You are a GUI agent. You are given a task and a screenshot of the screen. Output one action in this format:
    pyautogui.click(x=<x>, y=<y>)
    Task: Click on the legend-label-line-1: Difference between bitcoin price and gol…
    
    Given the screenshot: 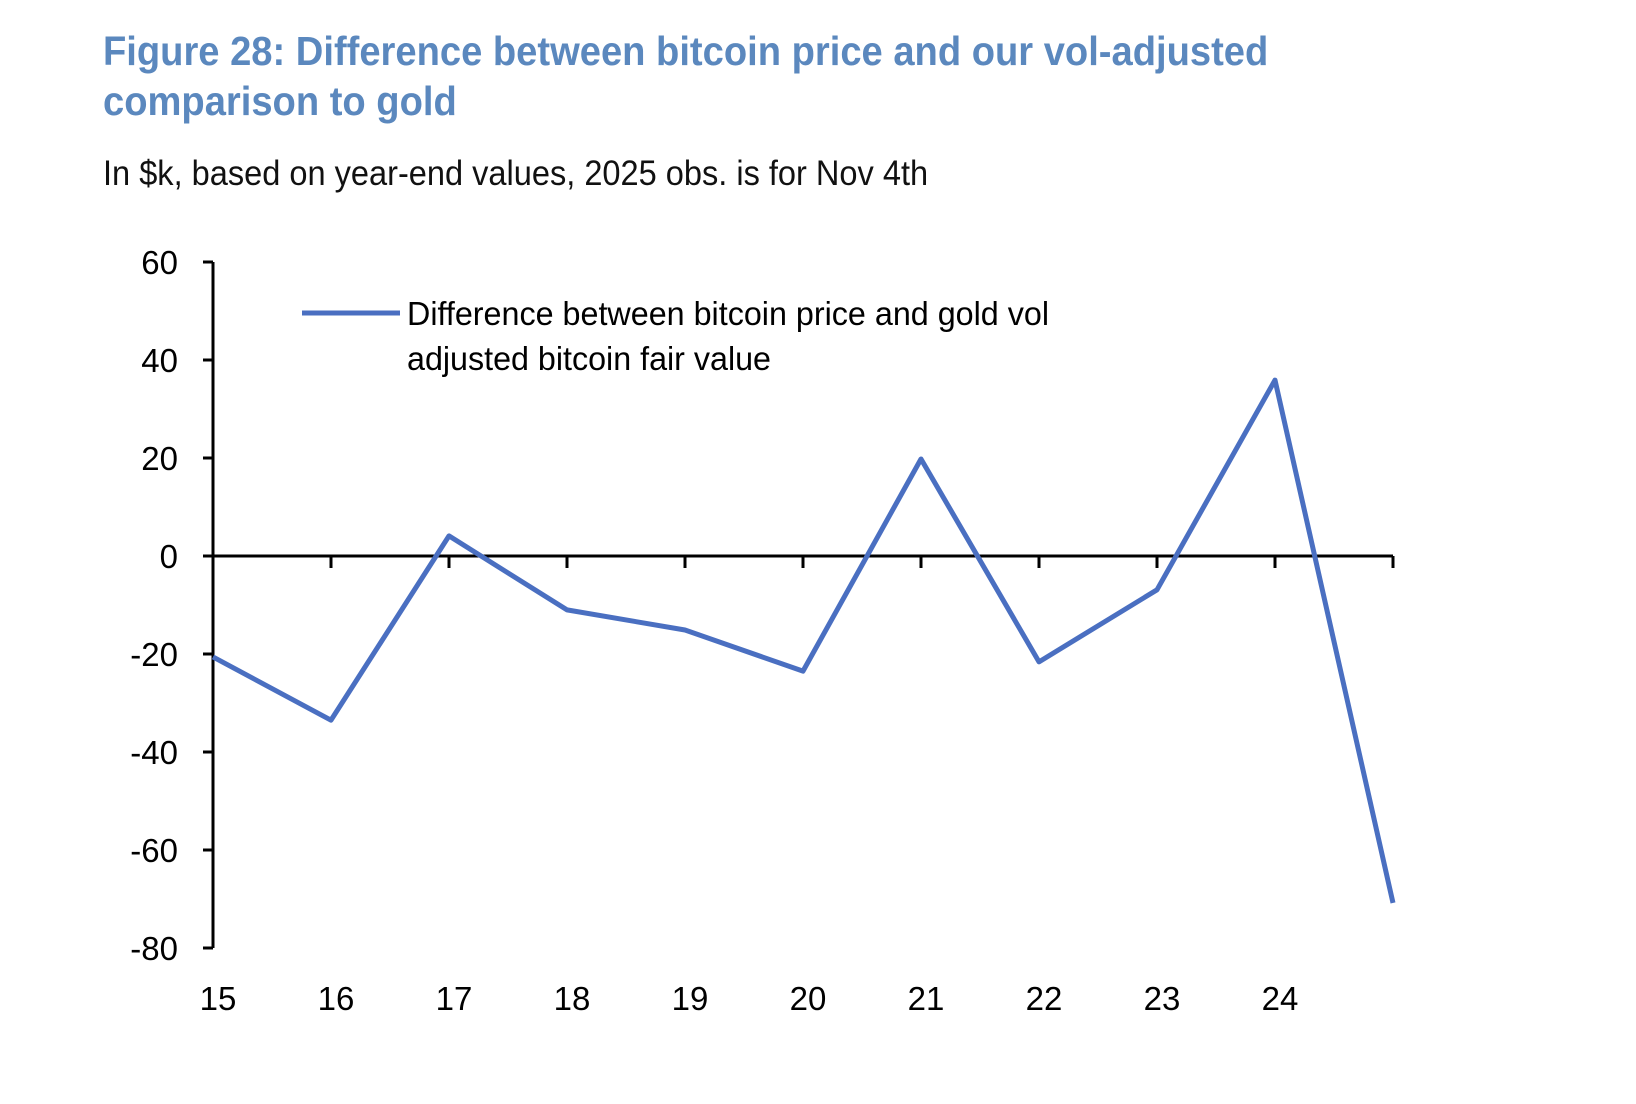 What is the action you would take?
    pyautogui.click(x=728, y=313)
    